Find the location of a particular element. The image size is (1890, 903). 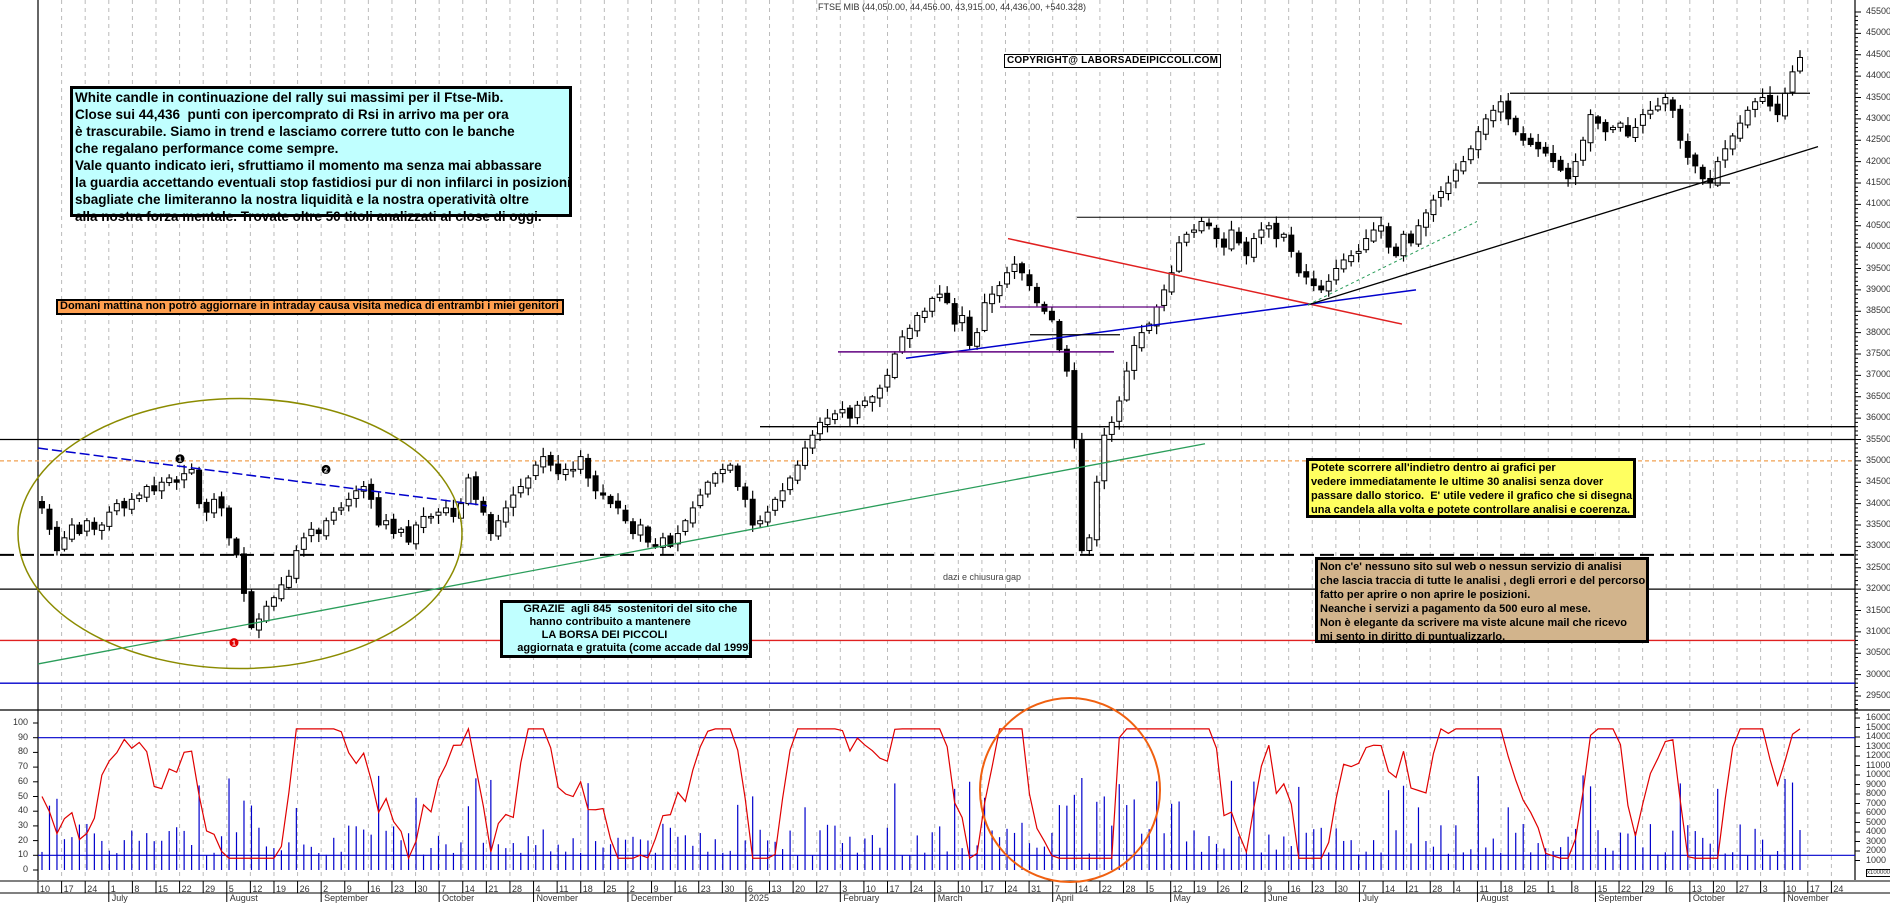

price-tick-label: 45000 is located at coordinates (1878, 32).